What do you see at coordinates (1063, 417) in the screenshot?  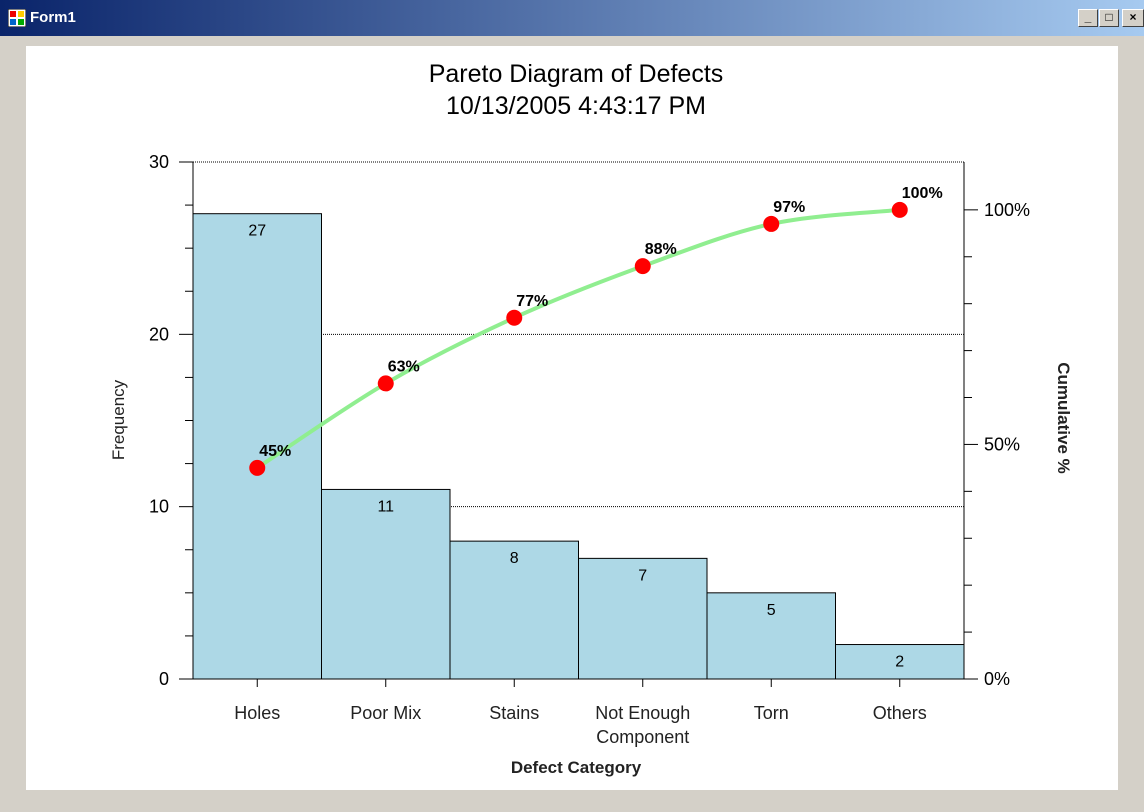 I see `y2-axis-label: Cumulative %` at bounding box center [1063, 417].